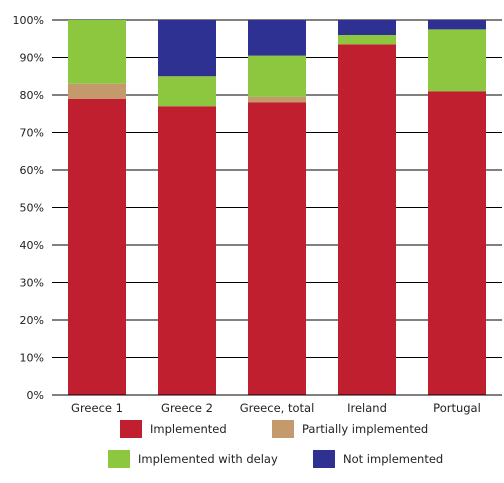  I want to click on y-tick-label: 80%, so click(32, 95).